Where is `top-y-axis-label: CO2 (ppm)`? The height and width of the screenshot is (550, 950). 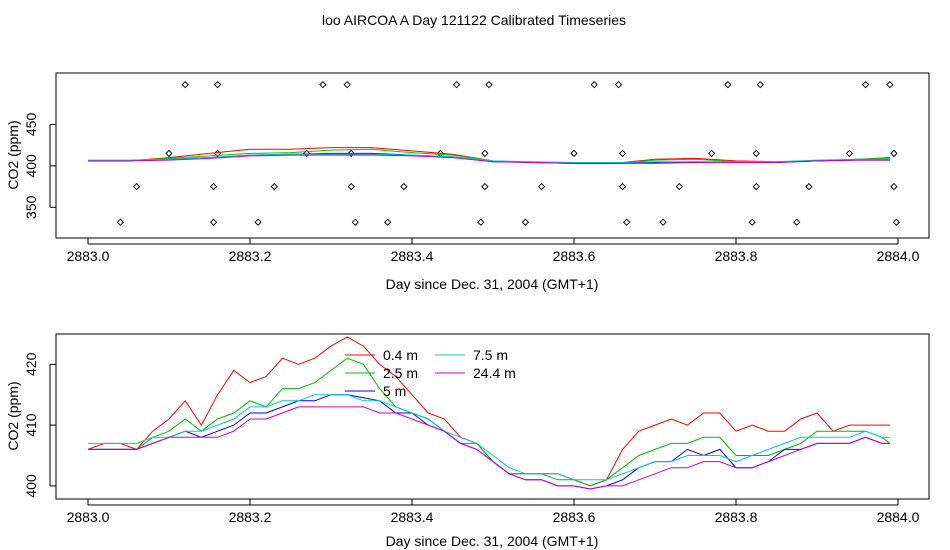 top-y-axis-label: CO2 (ppm) is located at coordinates (13, 154).